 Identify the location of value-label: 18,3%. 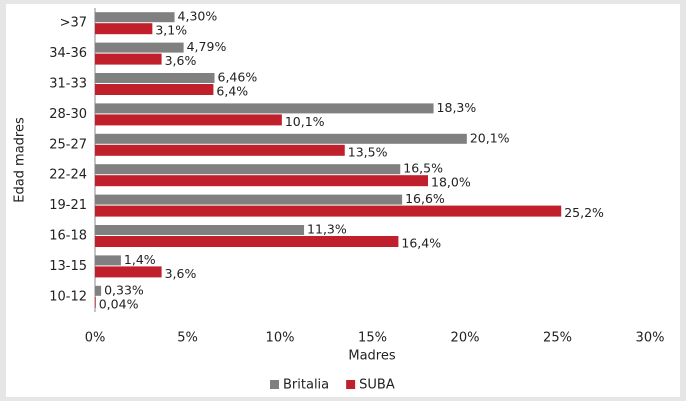
(457, 107).